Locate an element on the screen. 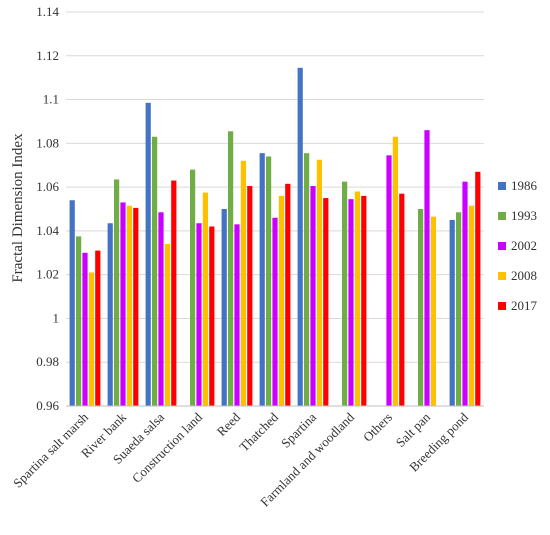  x-tick-label: Construction land is located at coordinates (167, 447).